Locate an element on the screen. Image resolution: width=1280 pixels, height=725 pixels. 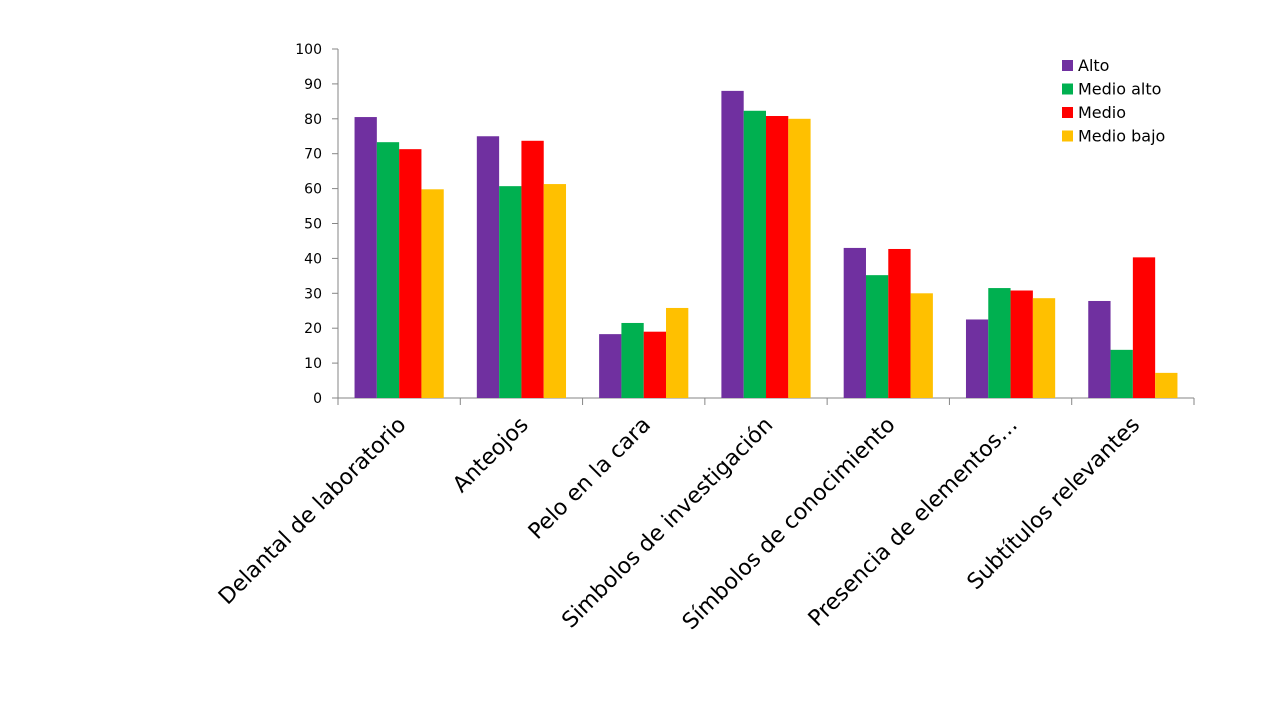
y-tick-label: 10 is located at coordinates (313, 364).